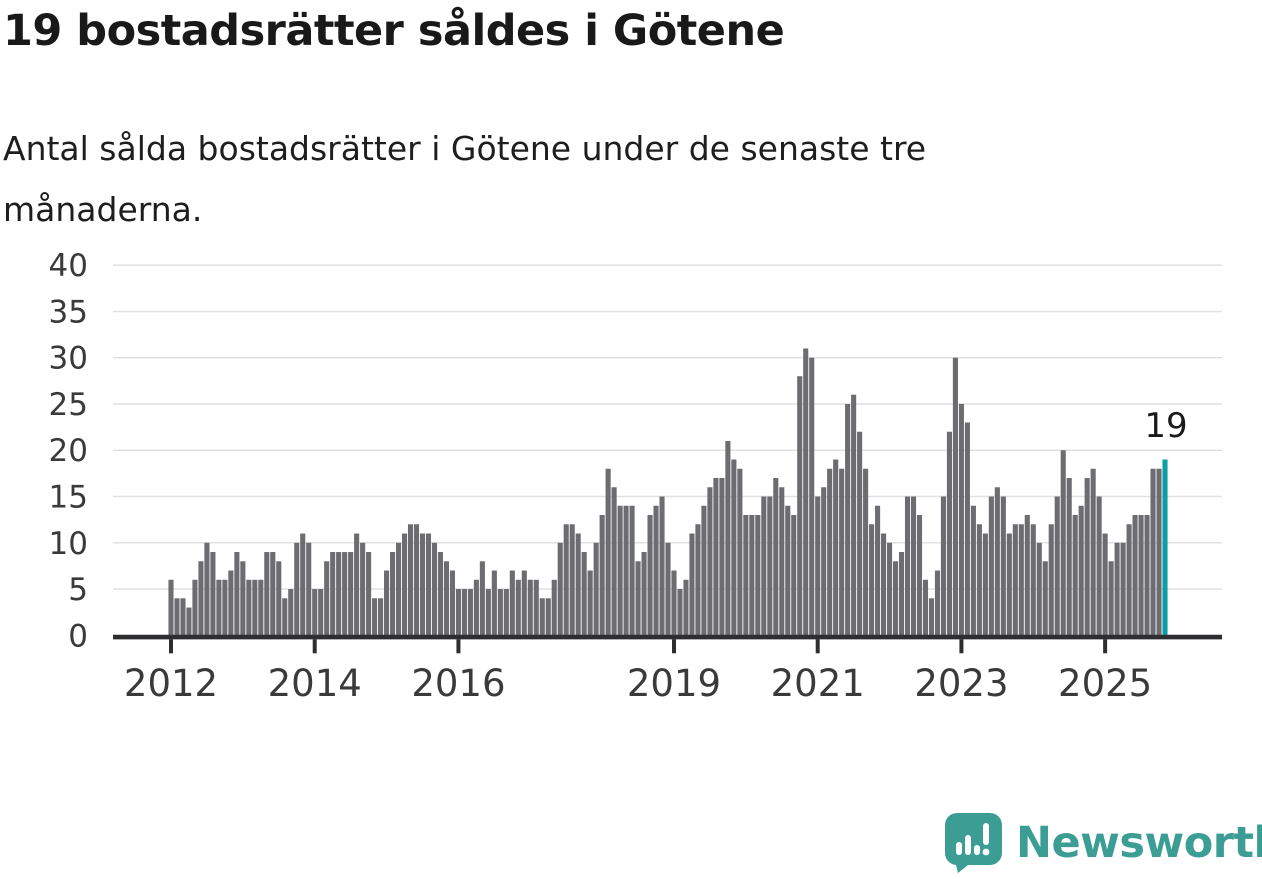  What do you see at coordinates (315, 683) in the screenshot?
I see `x-axis-tick-label: 2014` at bounding box center [315, 683].